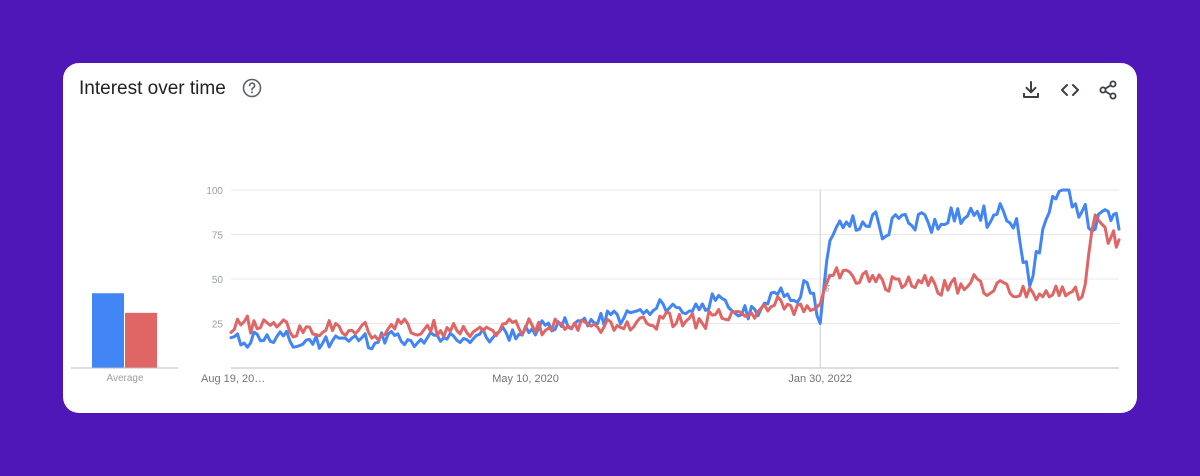 The image size is (1200, 476). I want to click on card-title: Interest over time, so click(152, 88).